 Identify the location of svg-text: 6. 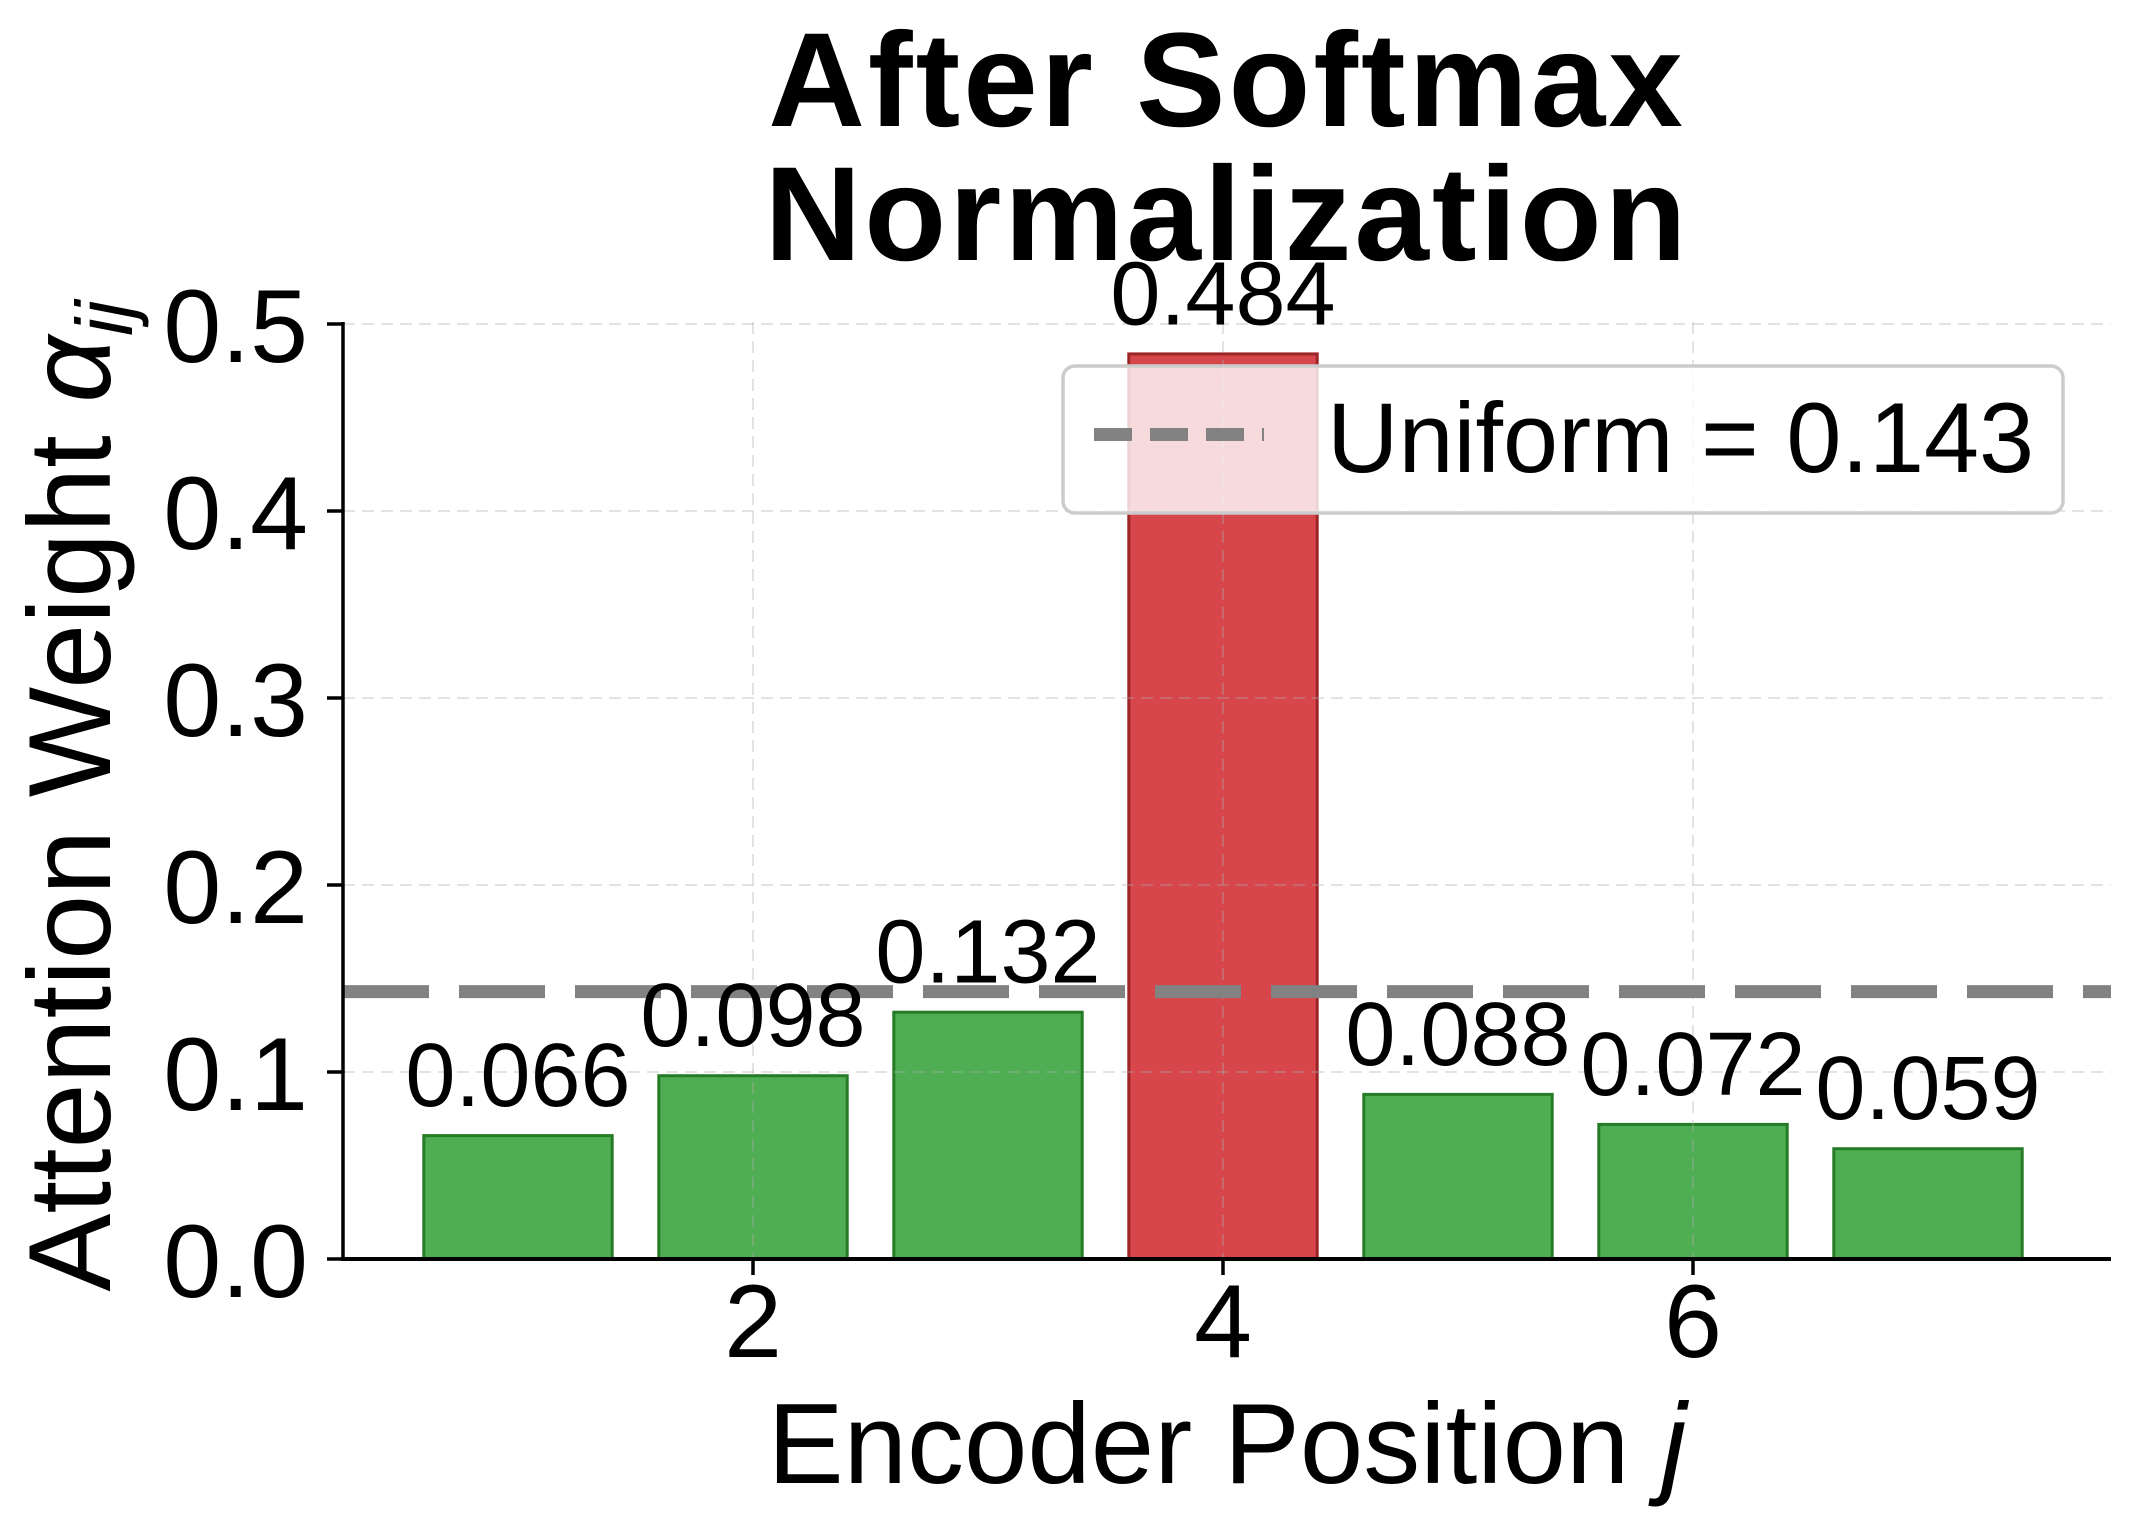
(1693, 1322).